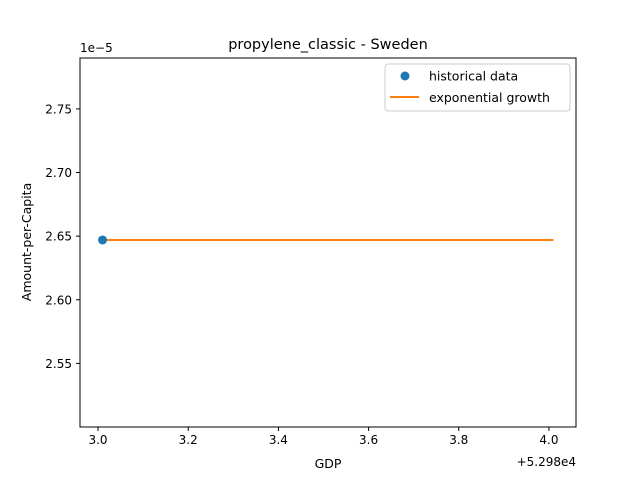  Describe the element at coordinates (405, 76) in the screenshot. I see `legend-marker-historical` at that location.